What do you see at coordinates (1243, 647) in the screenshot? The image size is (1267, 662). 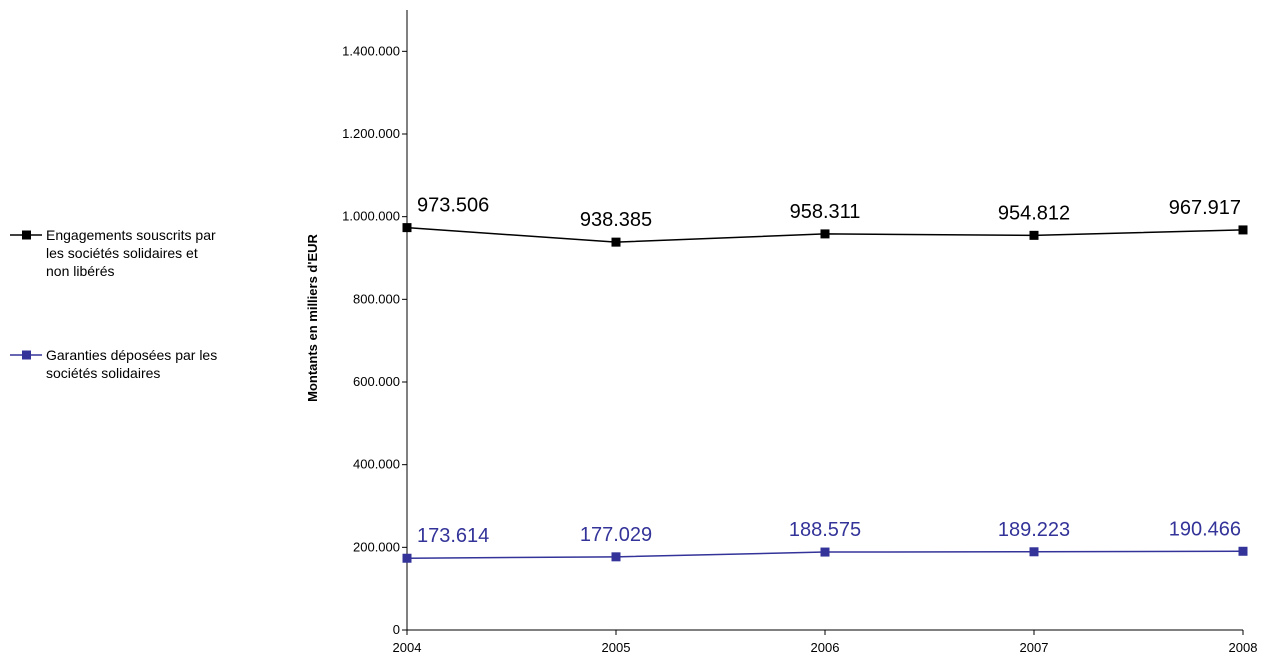 I see `x-tick-label: 2008` at bounding box center [1243, 647].